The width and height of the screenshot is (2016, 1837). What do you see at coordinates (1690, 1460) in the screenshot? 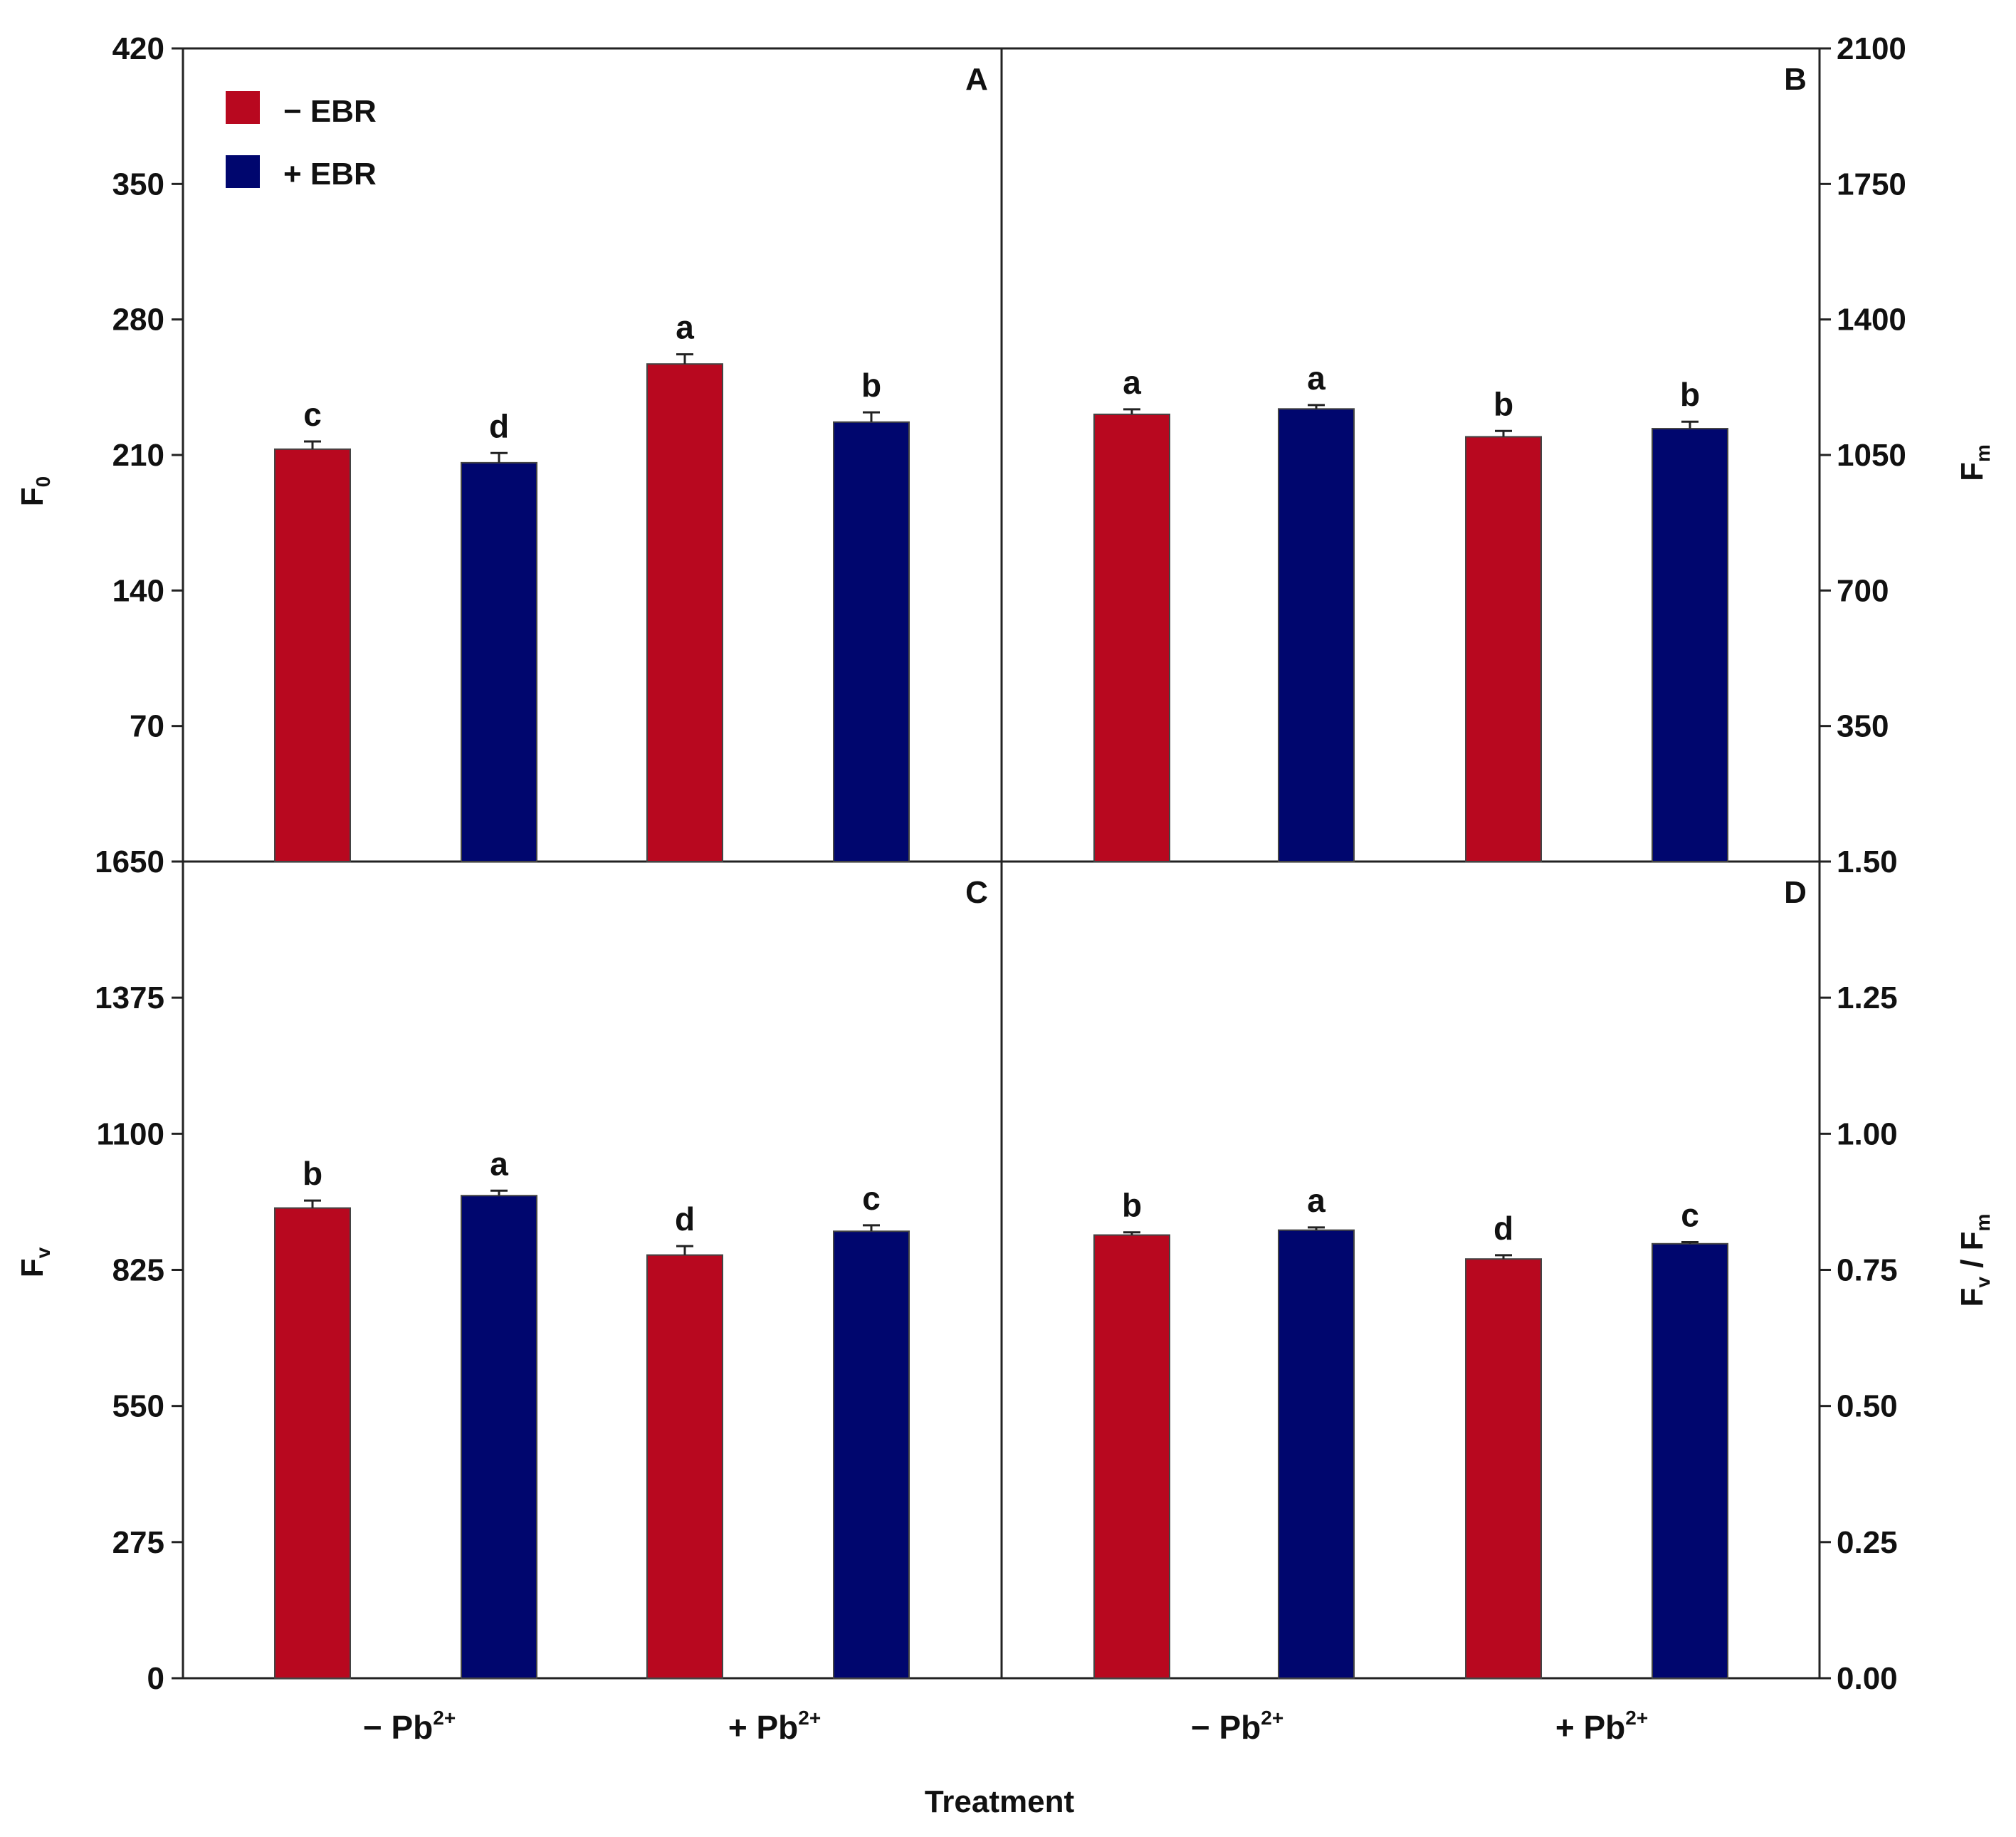
I see `bar-d-plus-ebr-plus-pb` at bounding box center [1690, 1460].